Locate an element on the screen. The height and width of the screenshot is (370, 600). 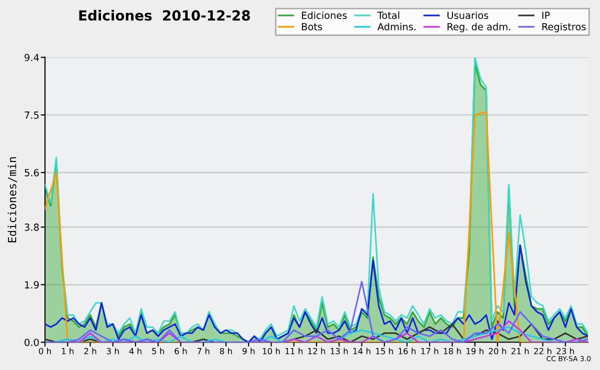
x-tick-label: 18 h is located at coordinates (452, 351).